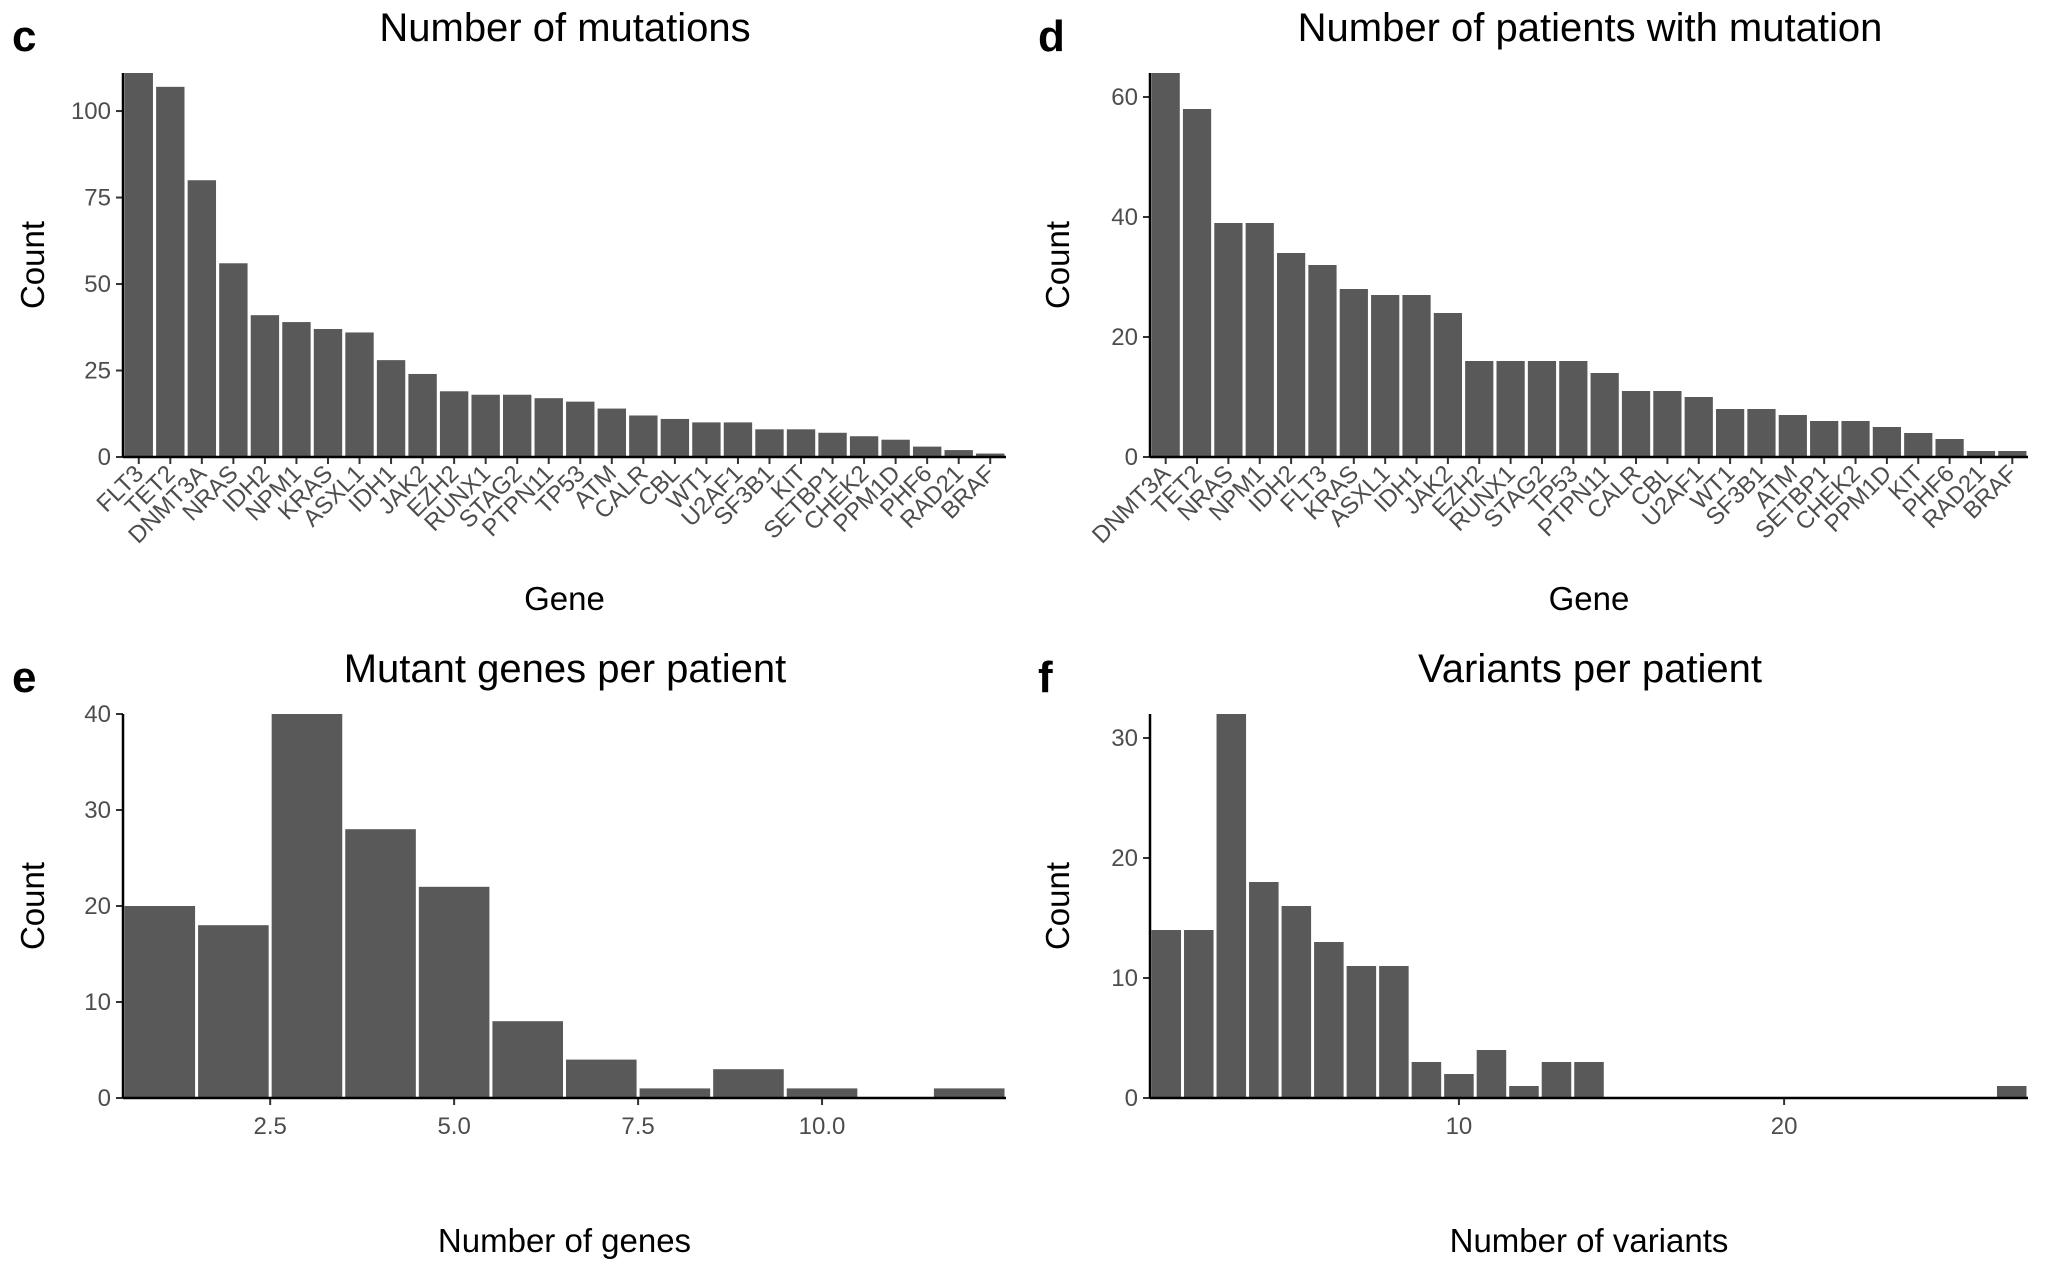 The height and width of the screenshot is (1280, 2050). What do you see at coordinates (1589, 598) in the screenshot?
I see `x-axis-label-d: Gene` at bounding box center [1589, 598].